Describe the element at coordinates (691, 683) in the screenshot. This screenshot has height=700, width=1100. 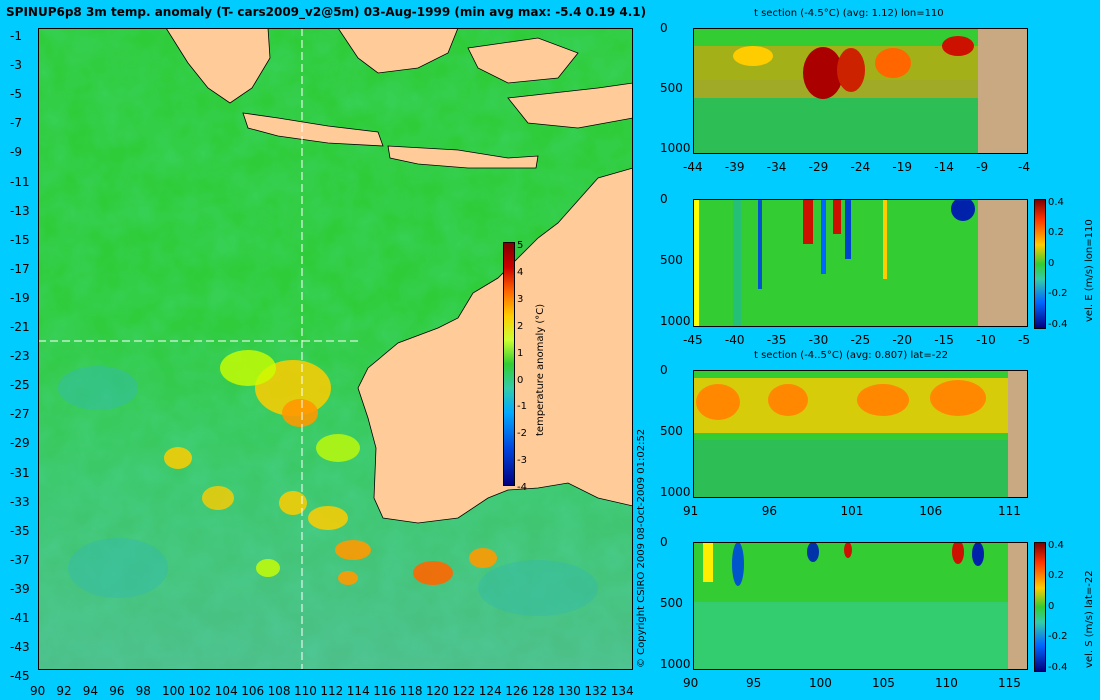
I see `panel-x-tick: 90` at that location.